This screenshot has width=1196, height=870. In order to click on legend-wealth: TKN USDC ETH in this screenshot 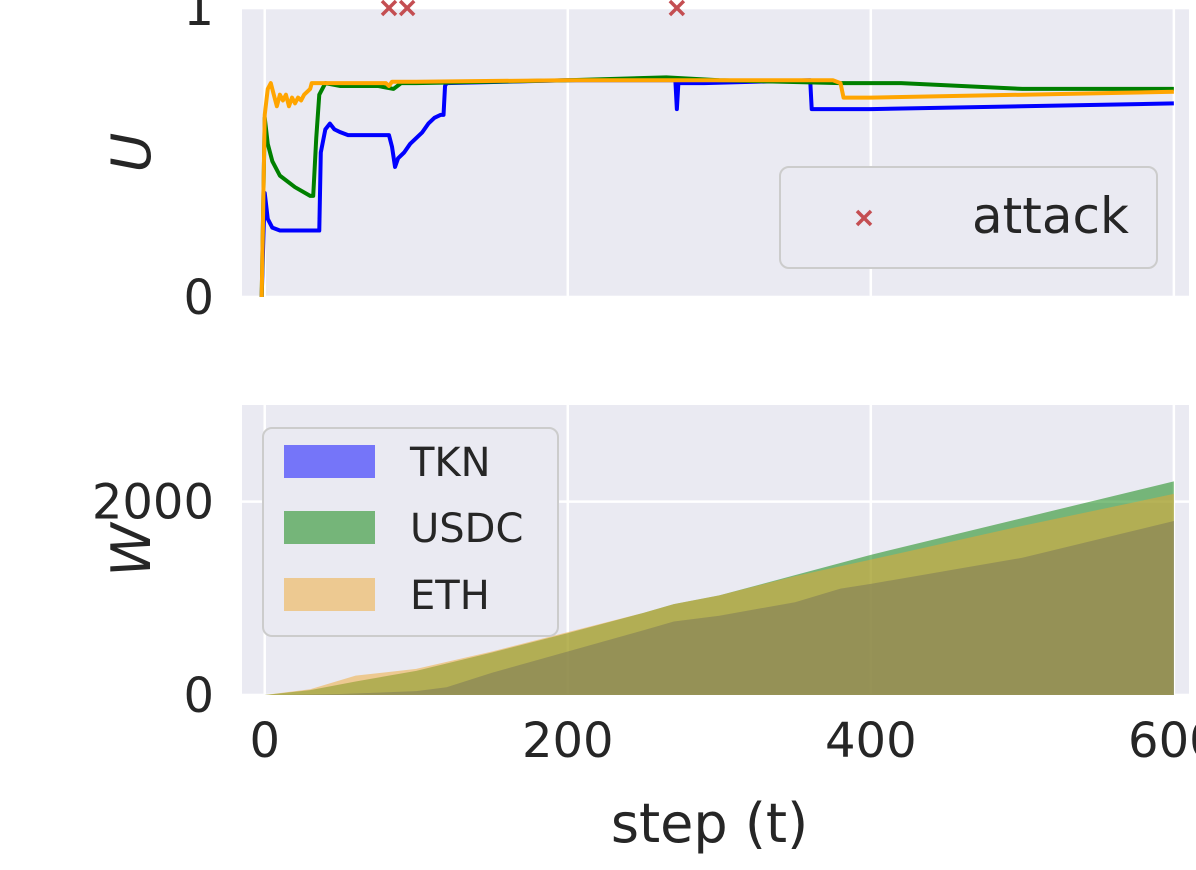, I will do `click(410, 532)`.